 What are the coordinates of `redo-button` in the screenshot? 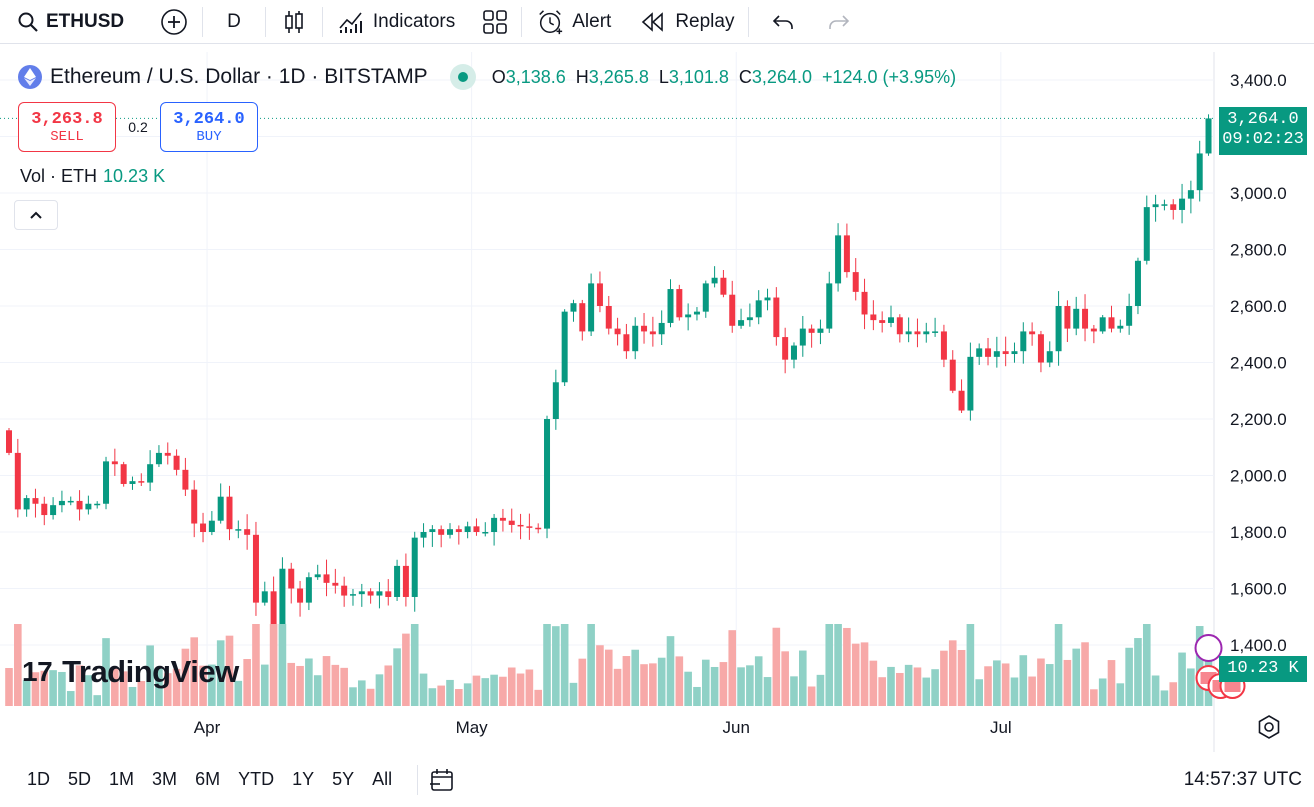 It's located at (839, 22).